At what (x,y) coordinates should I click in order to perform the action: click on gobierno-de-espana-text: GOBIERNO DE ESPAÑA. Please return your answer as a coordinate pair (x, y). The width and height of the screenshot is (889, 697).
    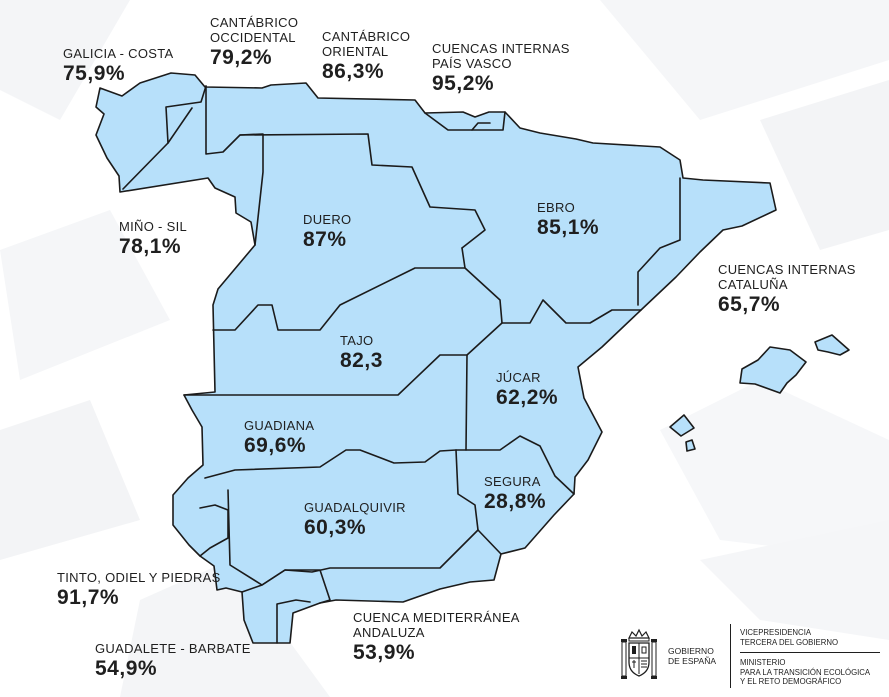
    Looking at the image, I should click on (692, 656).